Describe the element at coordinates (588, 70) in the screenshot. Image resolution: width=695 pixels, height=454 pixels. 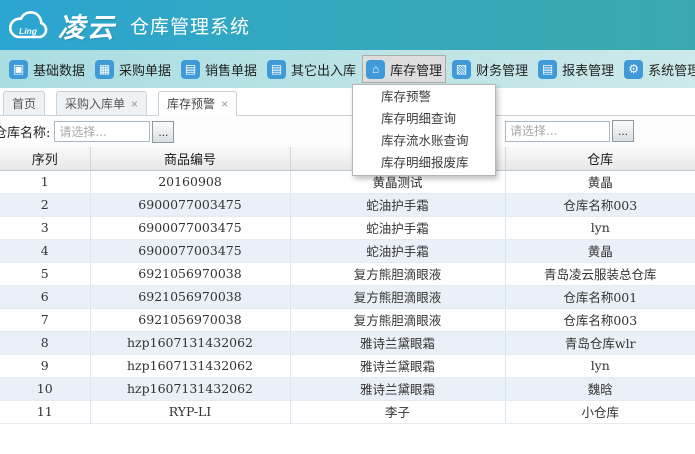
I see `menu-item-label: 报表管理` at that location.